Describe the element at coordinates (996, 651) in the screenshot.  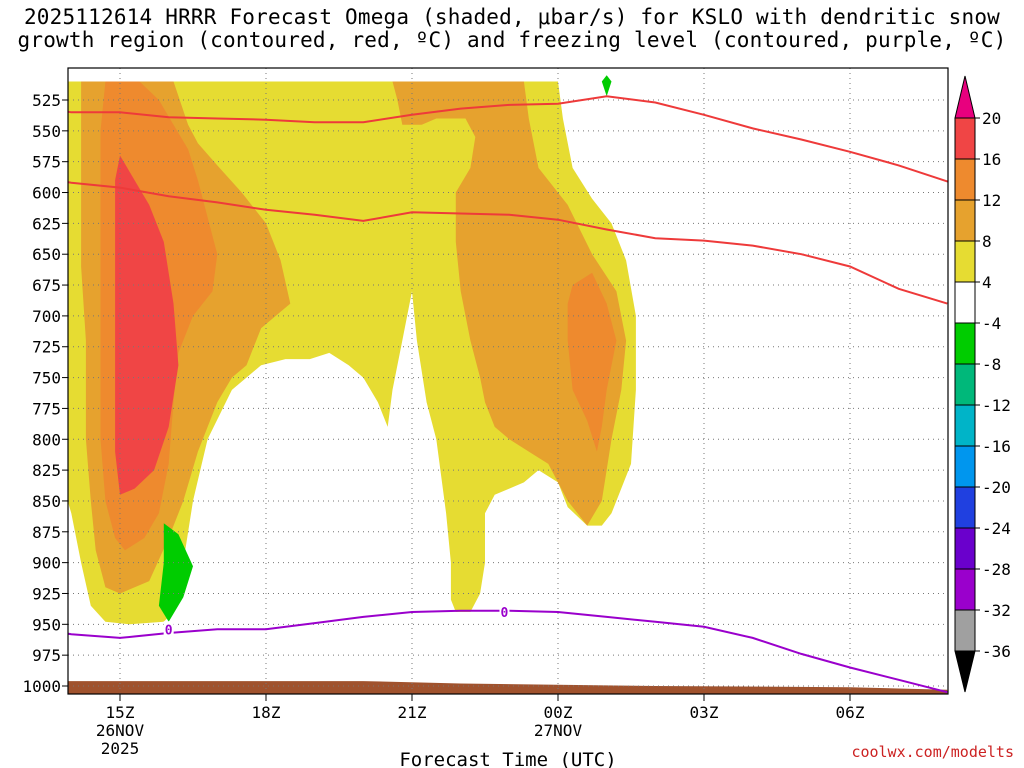
I see `colorbar-label-13: -36` at that location.